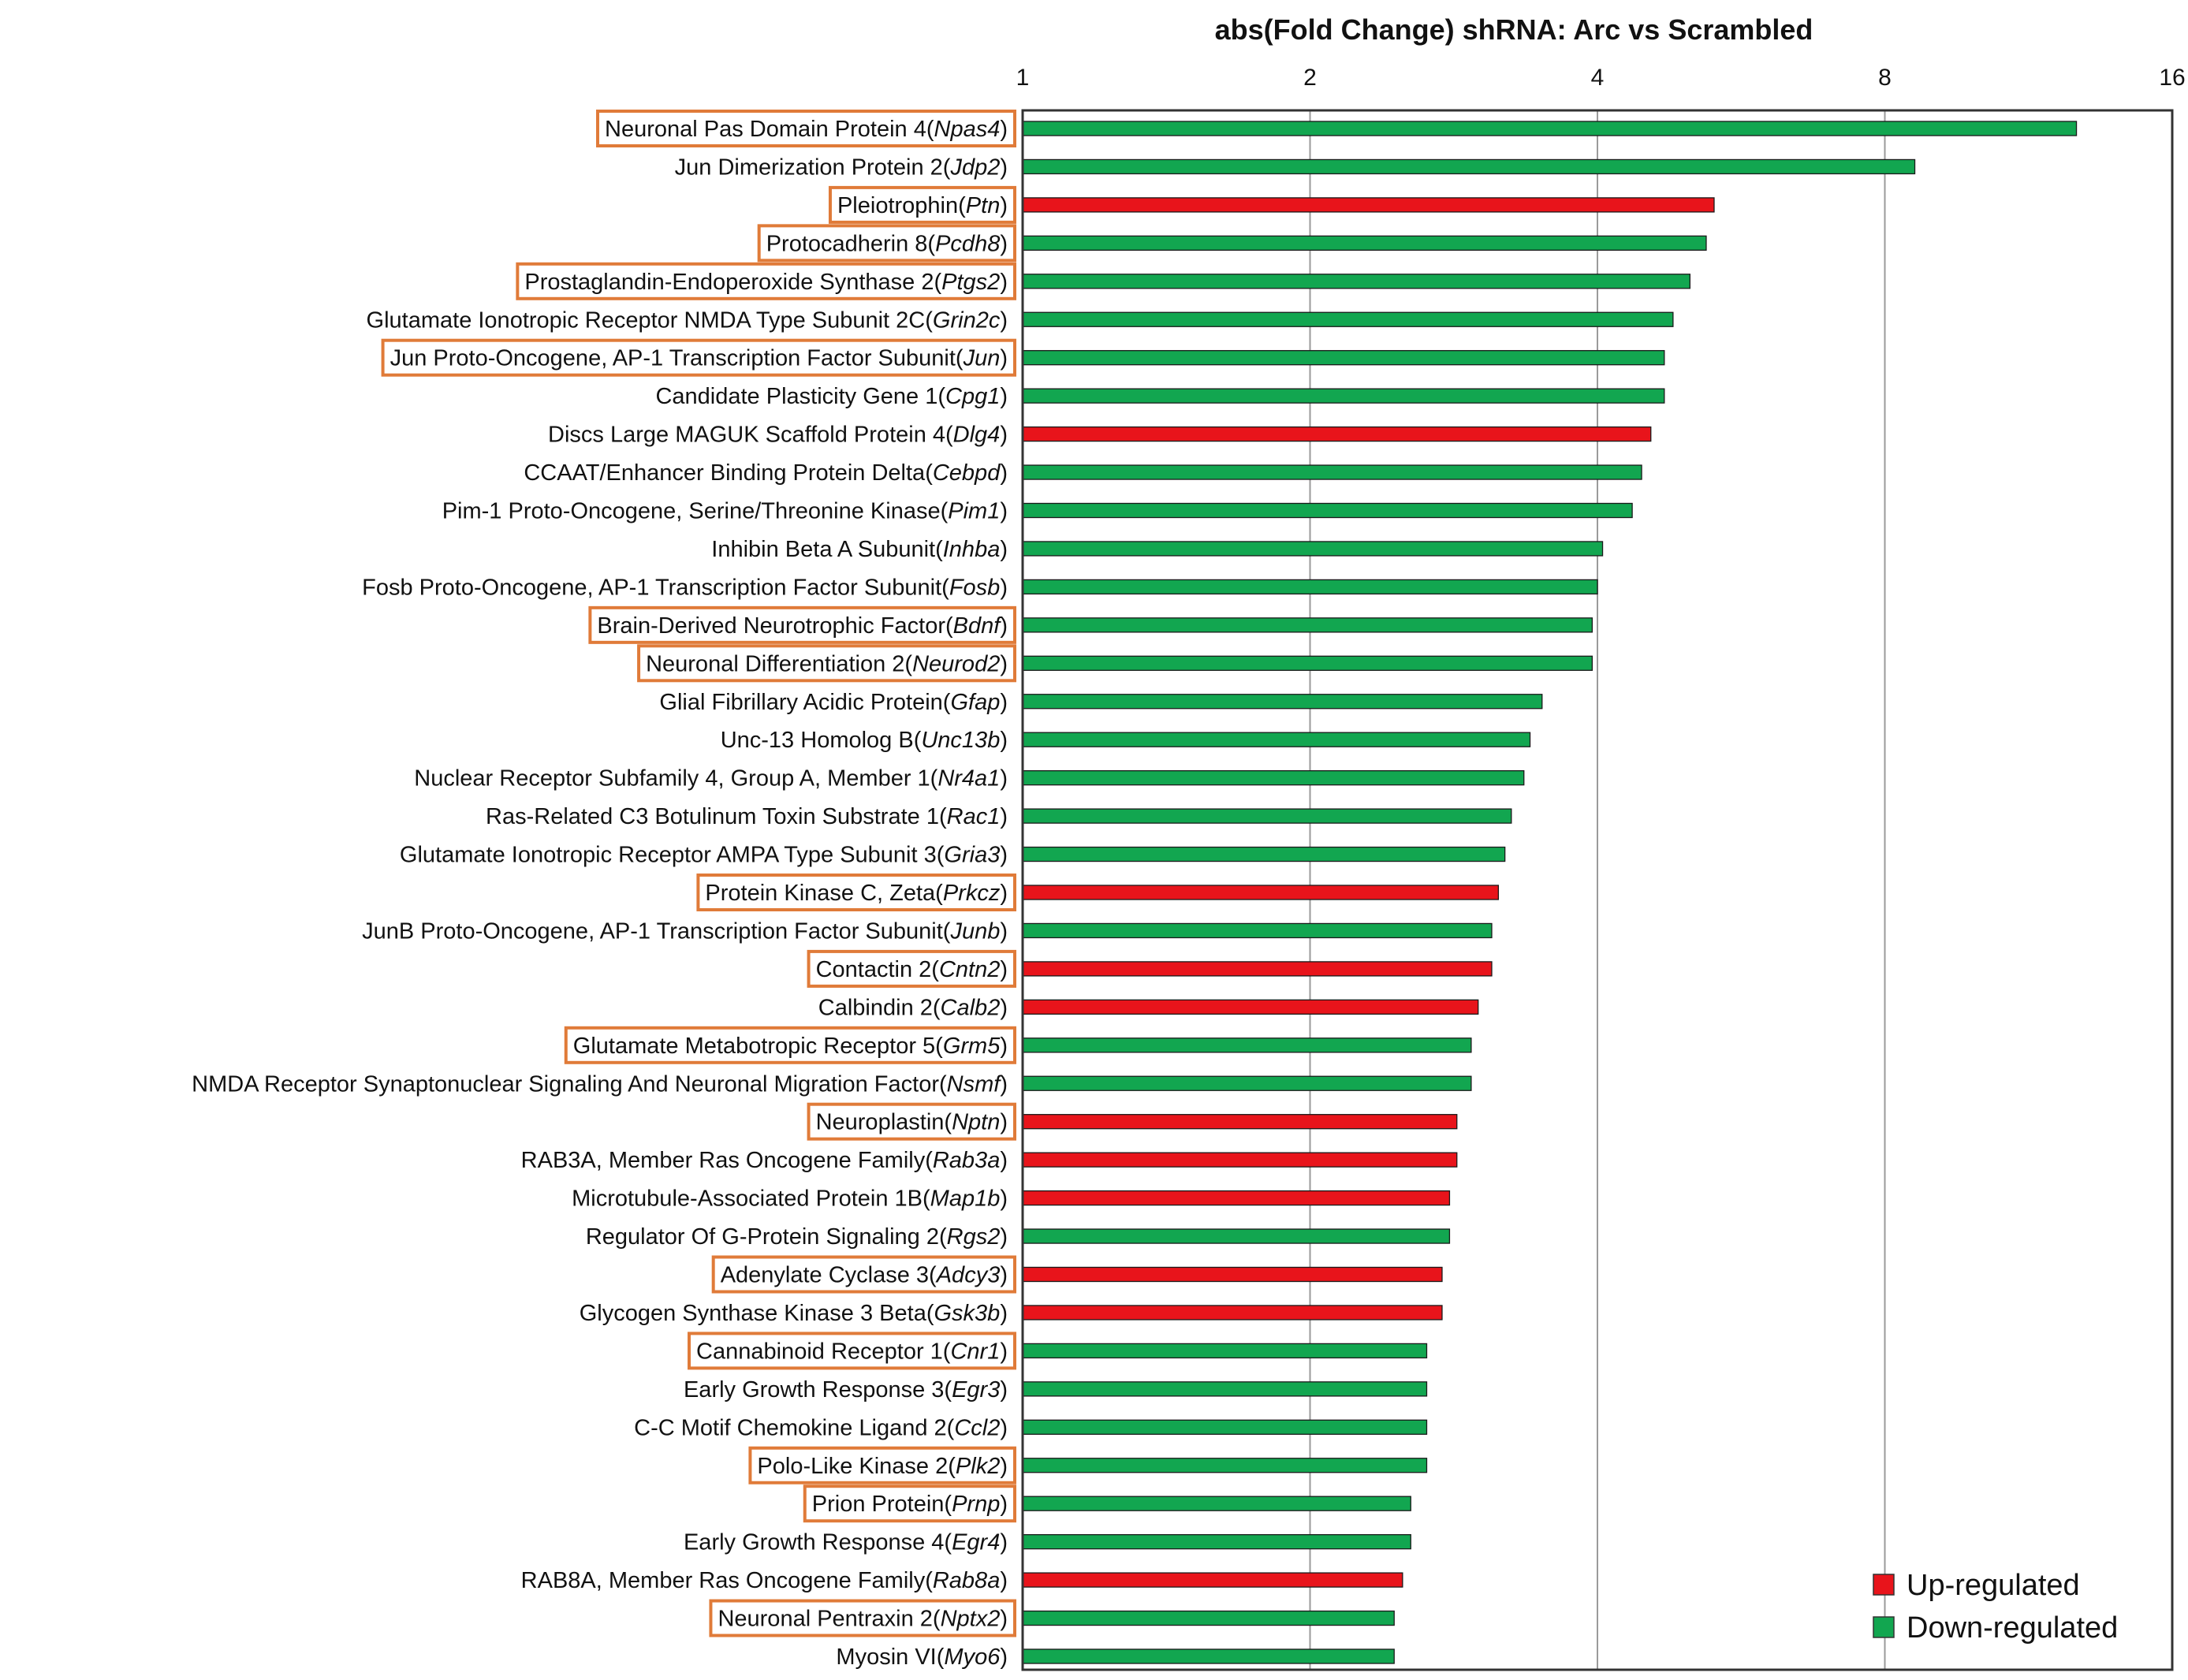 This screenshot has height=1680, width=2188. I want to click on x-tick-label: 16, so click(2172, 78).